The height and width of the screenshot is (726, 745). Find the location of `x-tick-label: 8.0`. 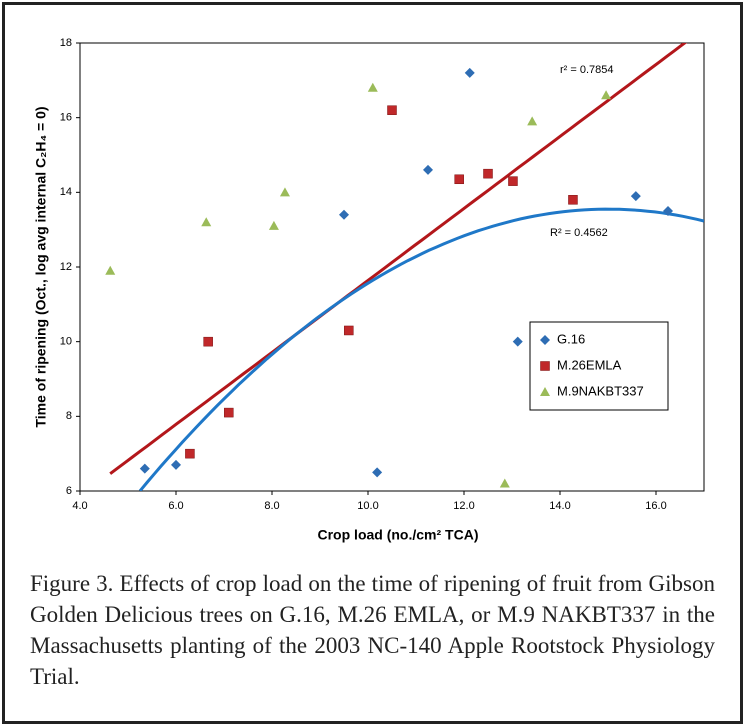

x-tick-label: 8.0 is located at coordinates (271, 506).